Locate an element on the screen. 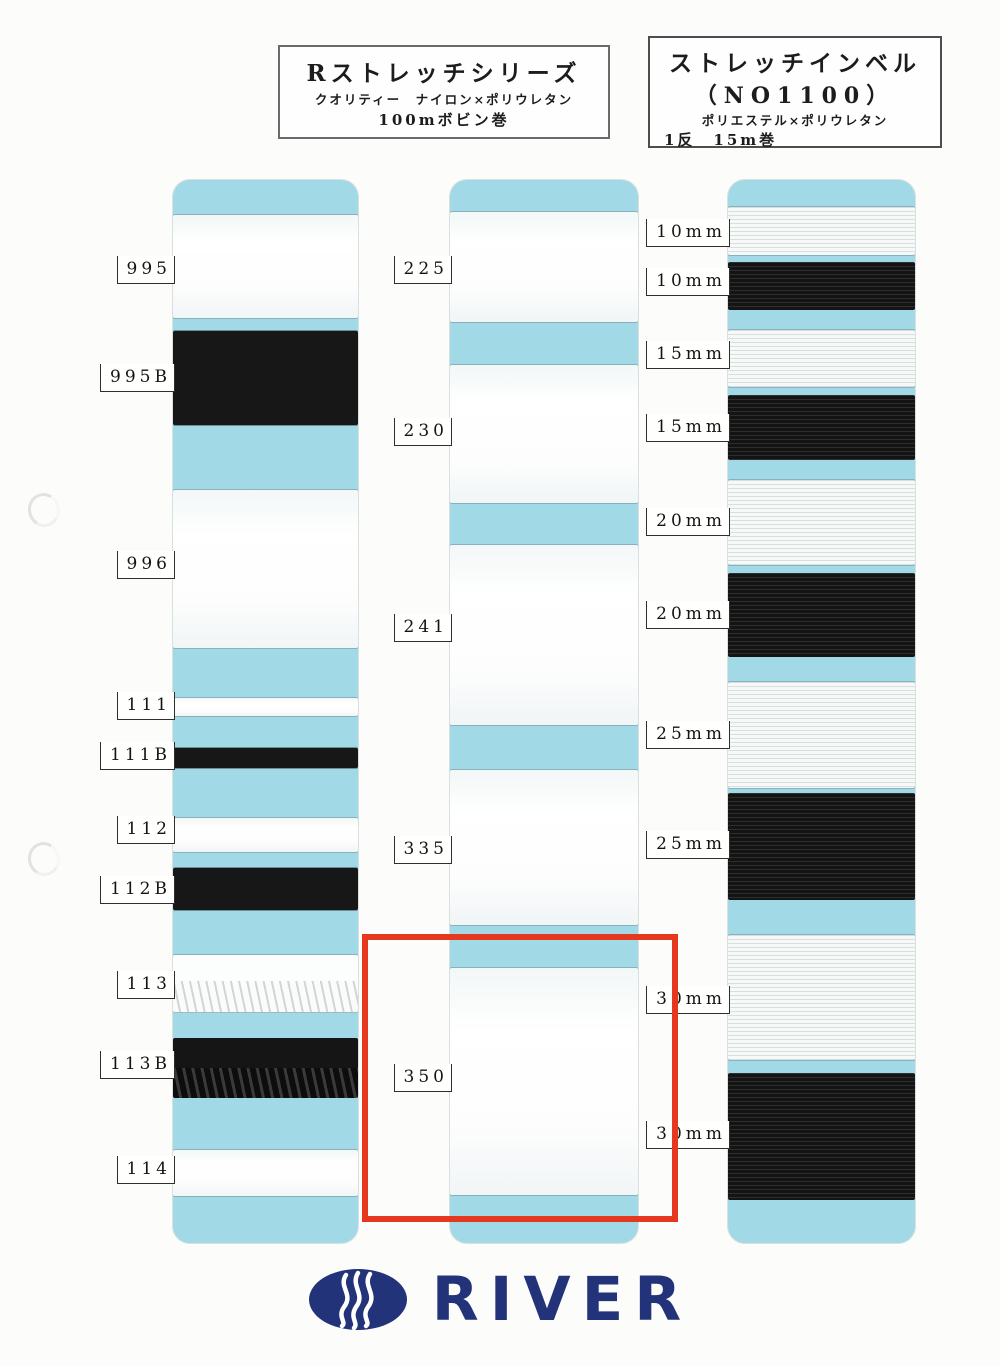 The height and width of the screenshot is (1366, 1000). sample-label-112B: 112B is located at coordinates (137, 890).